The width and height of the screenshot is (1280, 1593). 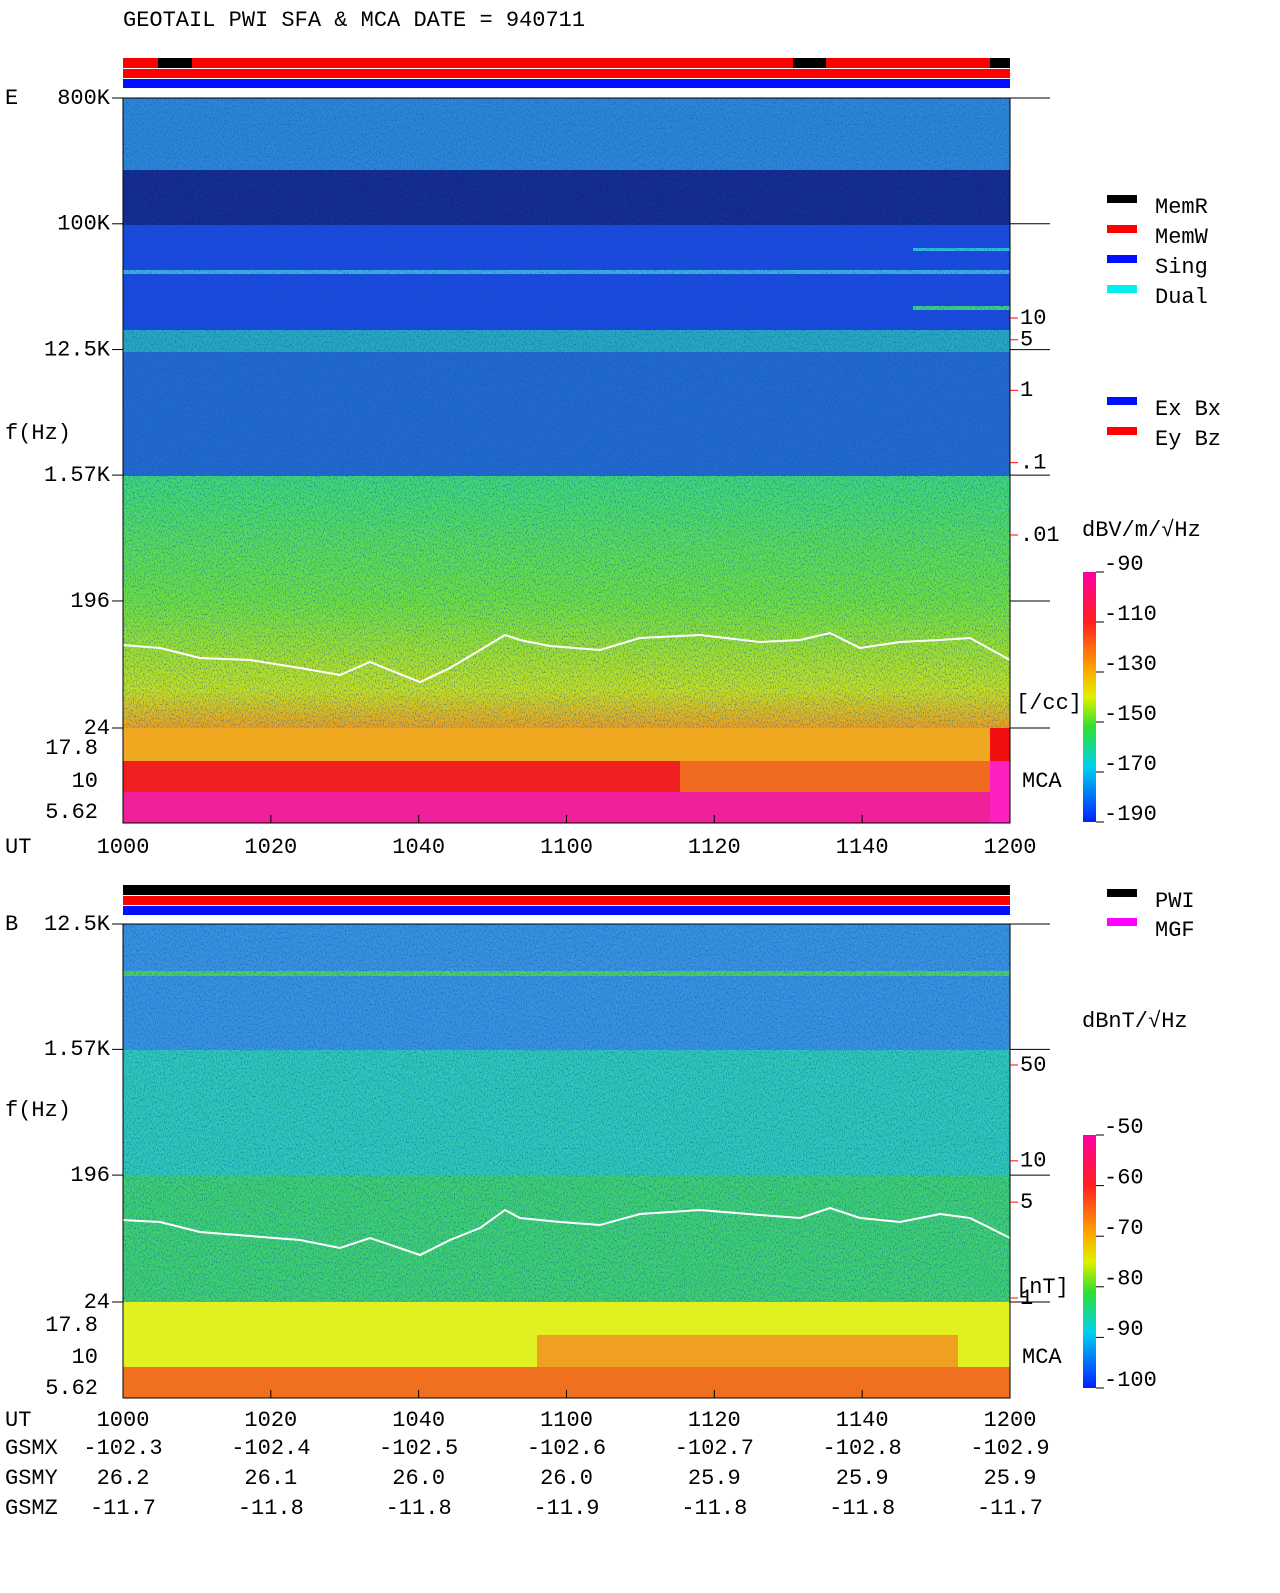 What do you see at coordinates (1124, 1279) in the screenshot?
I see `colorbar-tick-label: -80` at bounding box center [1124, 1279].